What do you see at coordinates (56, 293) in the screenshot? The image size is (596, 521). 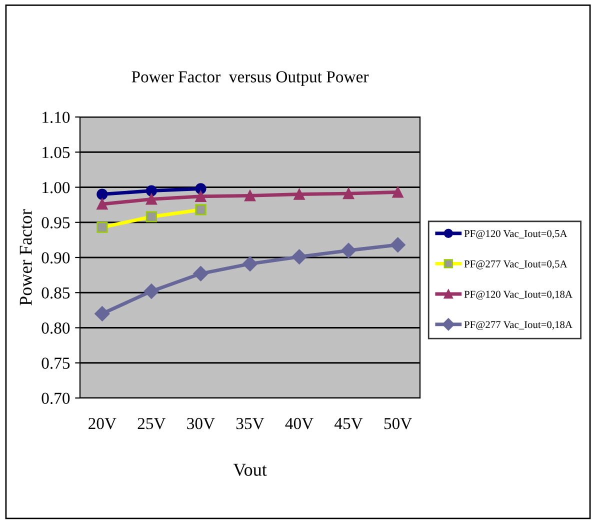 I see `y-tick-label: 0.85` at bounding box center [56, 293].